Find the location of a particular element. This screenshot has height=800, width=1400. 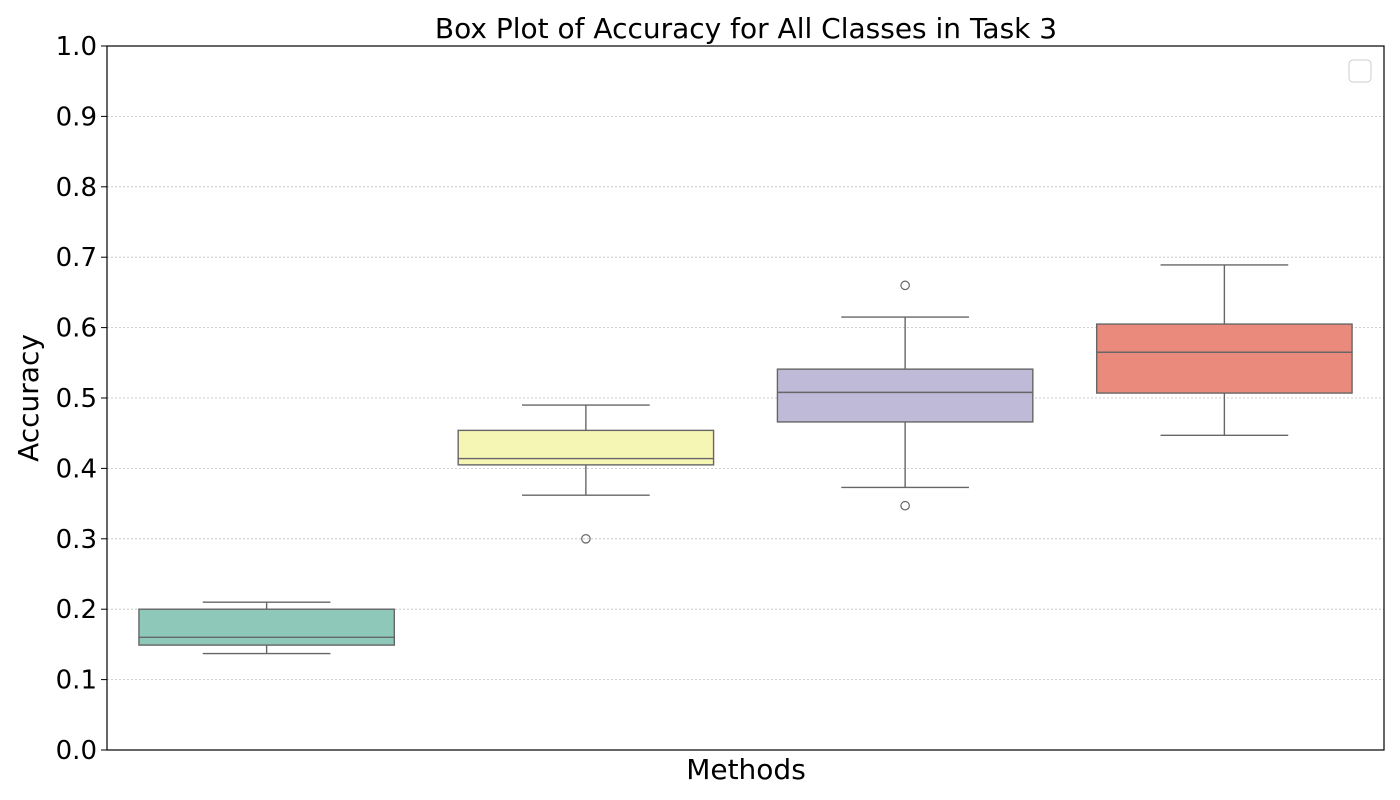

y-axis-ticks: 0.0 0.1 0.2 0.3 0.4 0.5 0.6 0.7 0.8 0.9 1.0 is located at coordinates (81, 399).